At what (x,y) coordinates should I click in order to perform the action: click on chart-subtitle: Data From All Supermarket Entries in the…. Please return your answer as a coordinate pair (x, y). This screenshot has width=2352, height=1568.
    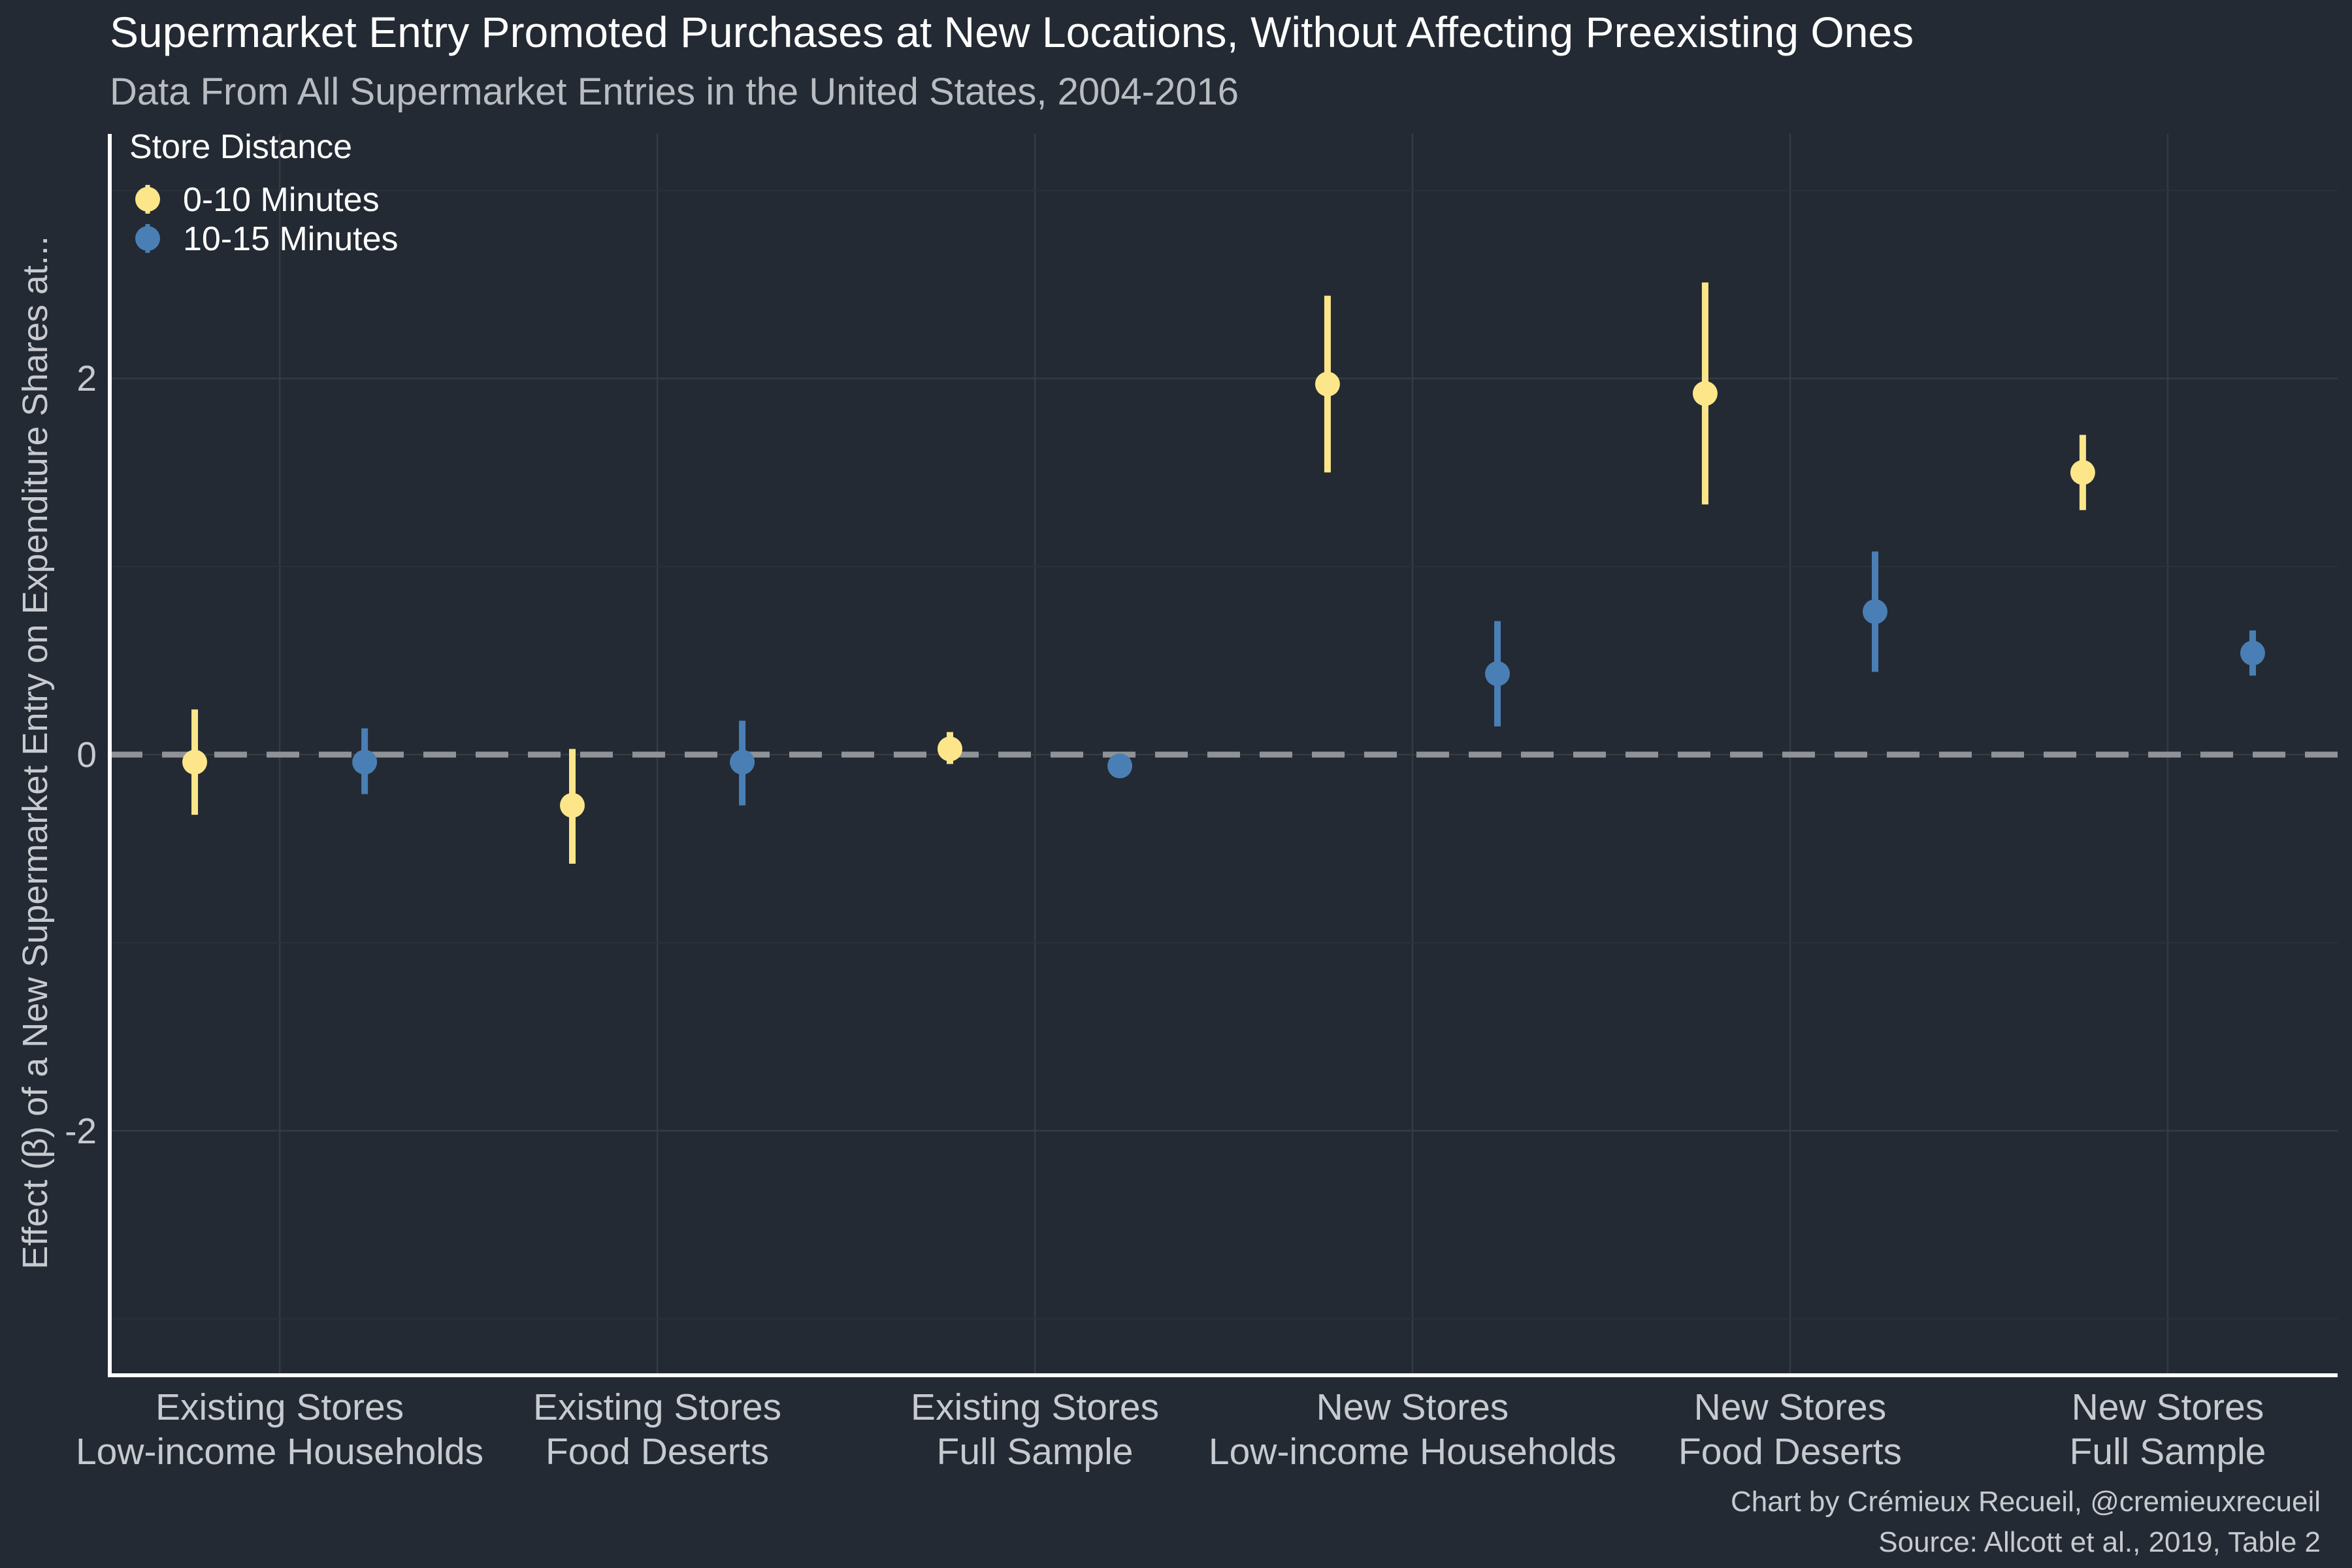
    Looking at the image, I should click on (674, 92).